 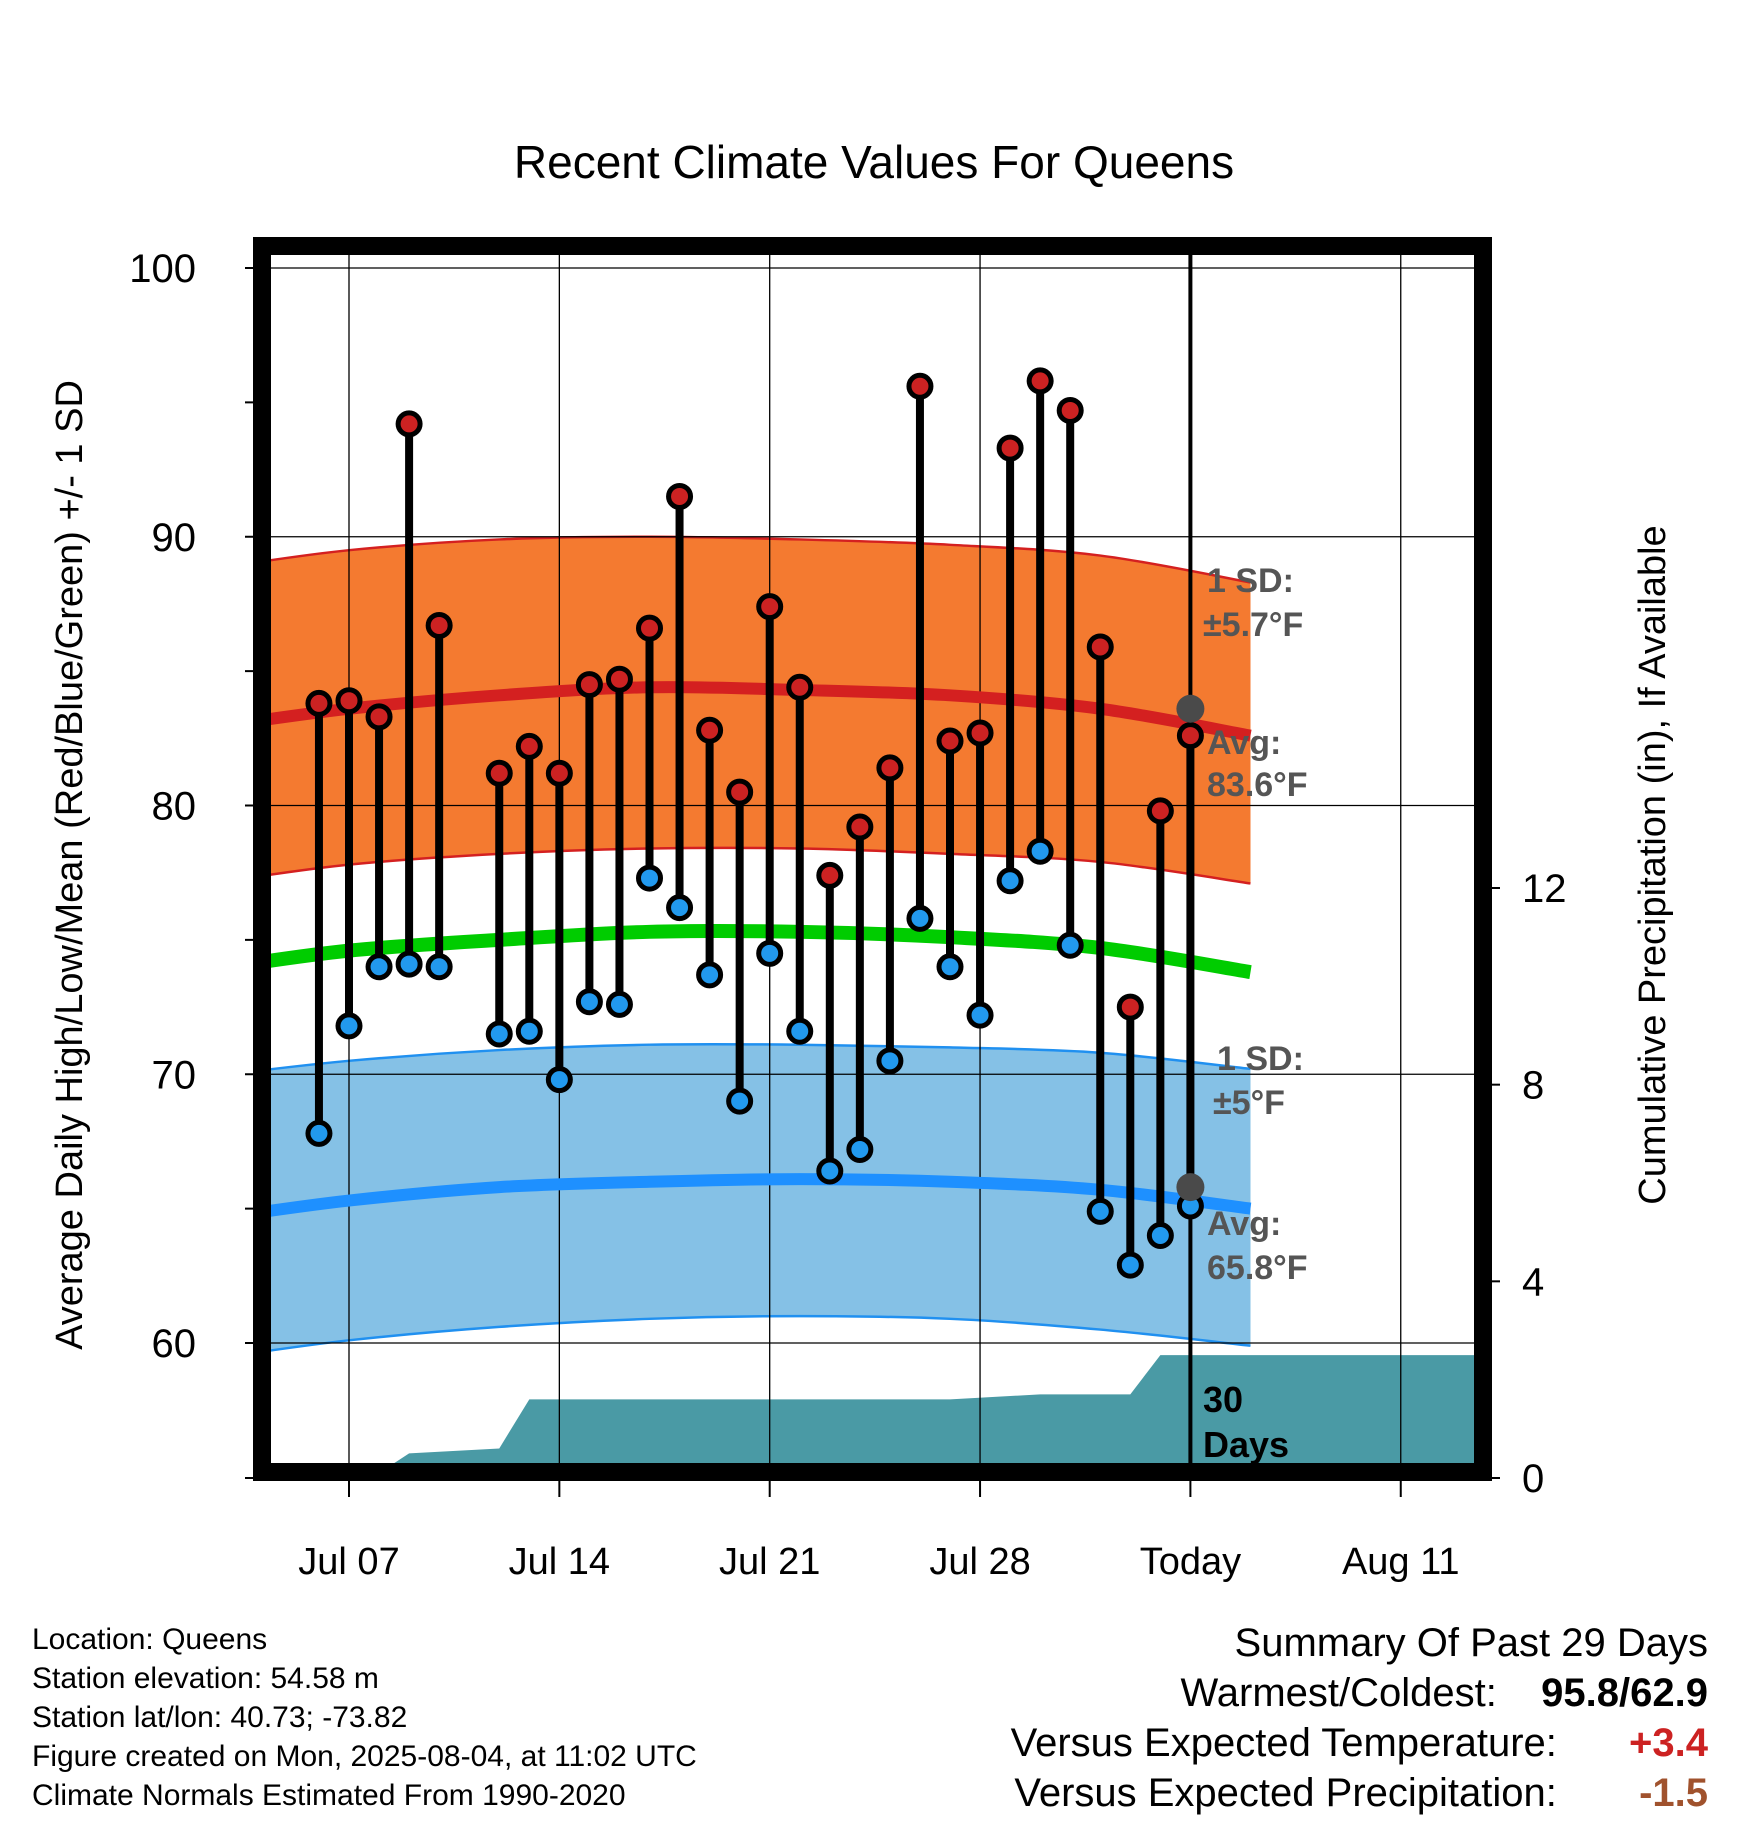 I want to click on y-tick-label: 60, so click(x=174, y=1344).